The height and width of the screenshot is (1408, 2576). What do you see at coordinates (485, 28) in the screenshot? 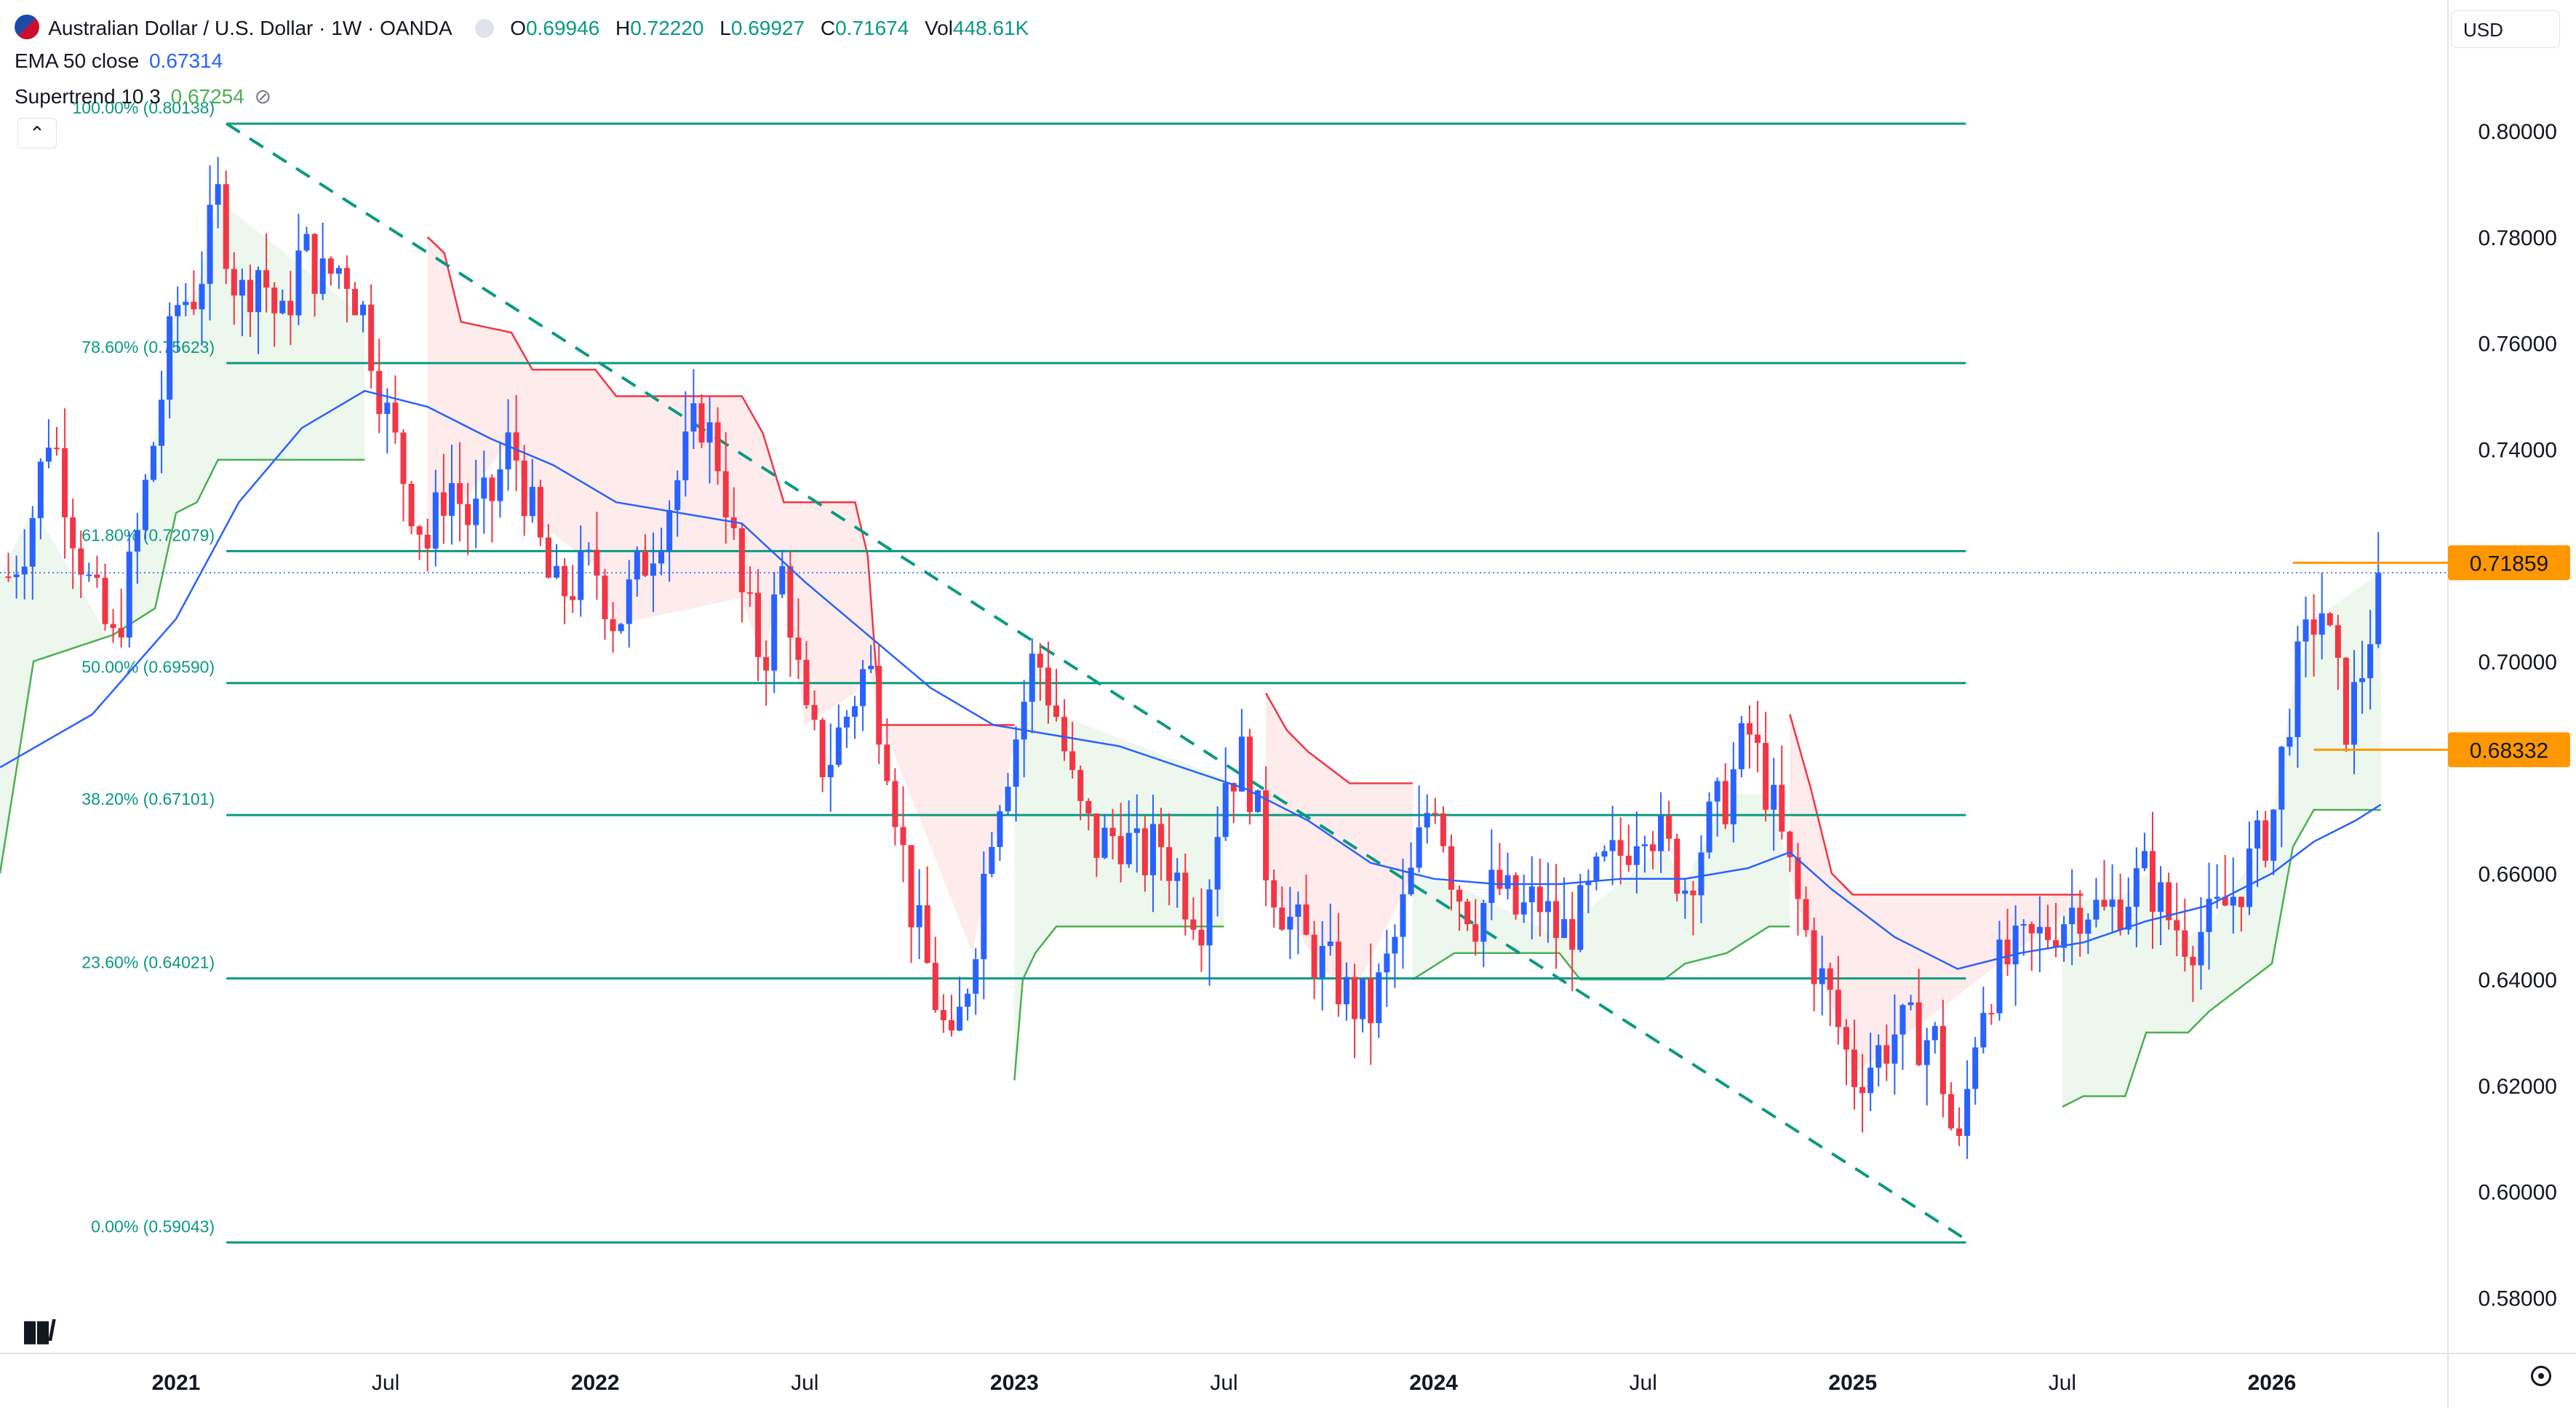
I see `visibility-icon` at bounding box center [485, 28].